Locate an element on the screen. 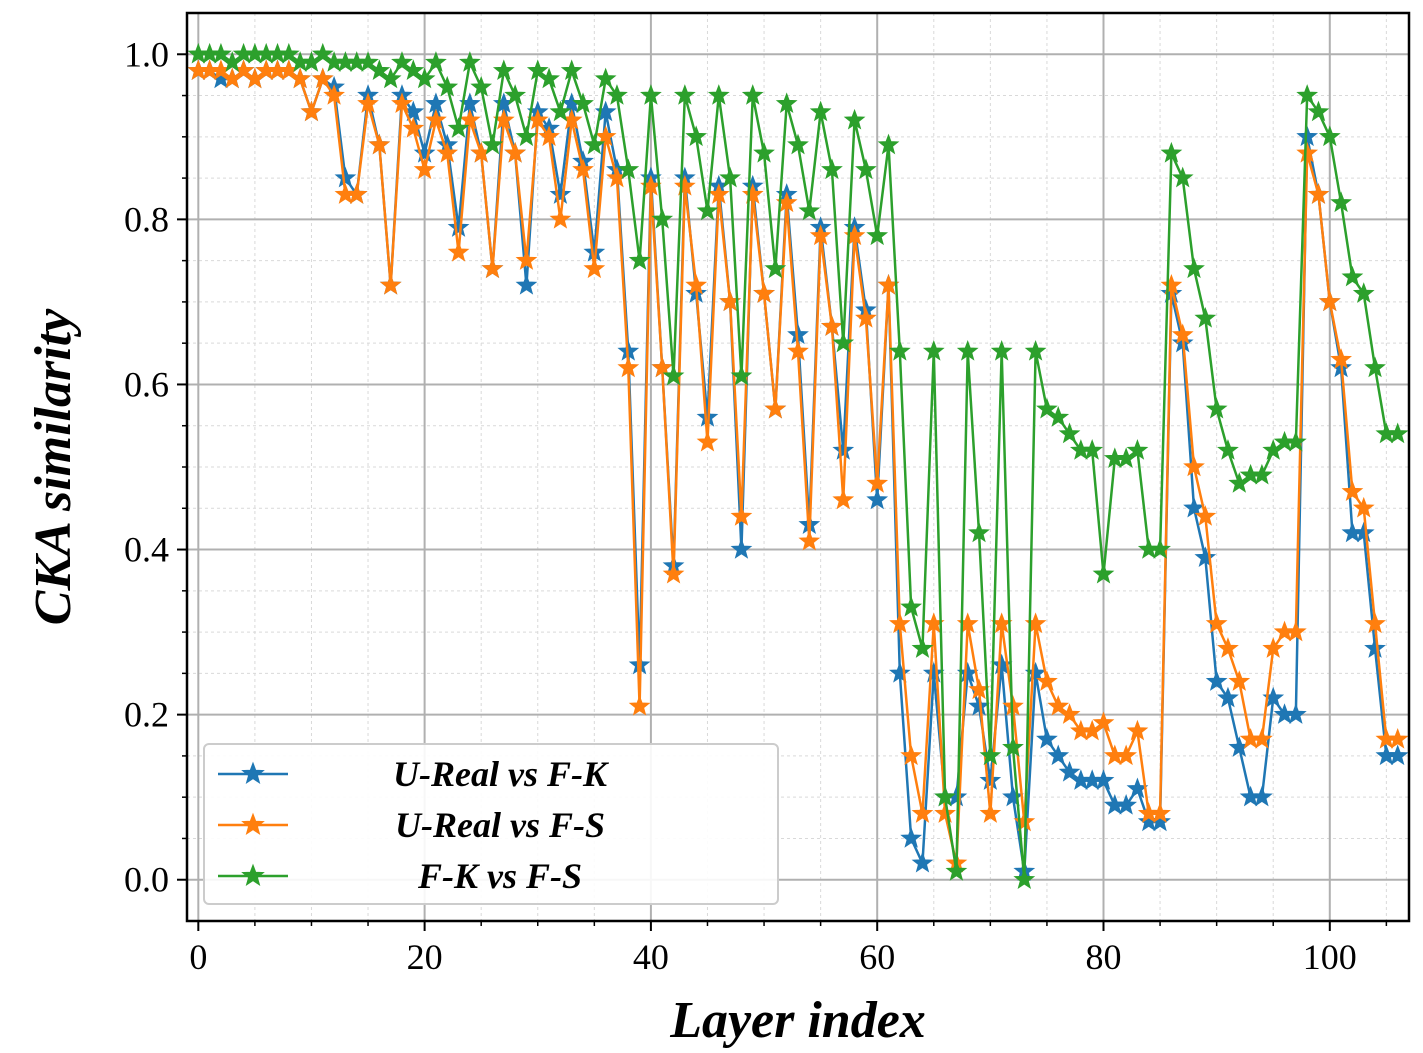 This screenshot has width=1423, height=1053. legend: U-Real vs F-K U-Real vs F-S F-K vs F-S is located at coordinates (491, 824).